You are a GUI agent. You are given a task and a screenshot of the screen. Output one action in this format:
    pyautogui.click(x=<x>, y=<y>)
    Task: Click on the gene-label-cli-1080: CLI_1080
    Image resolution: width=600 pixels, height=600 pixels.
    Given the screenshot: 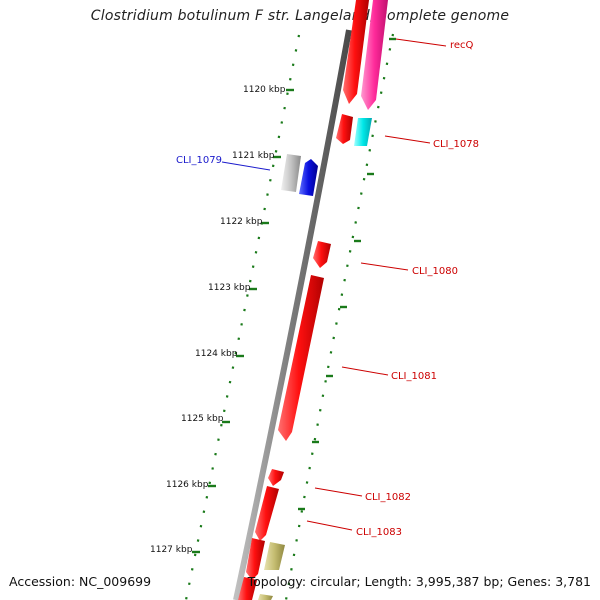 What is the action you would take?
    pyautogui.click(x=435, y=271)
    